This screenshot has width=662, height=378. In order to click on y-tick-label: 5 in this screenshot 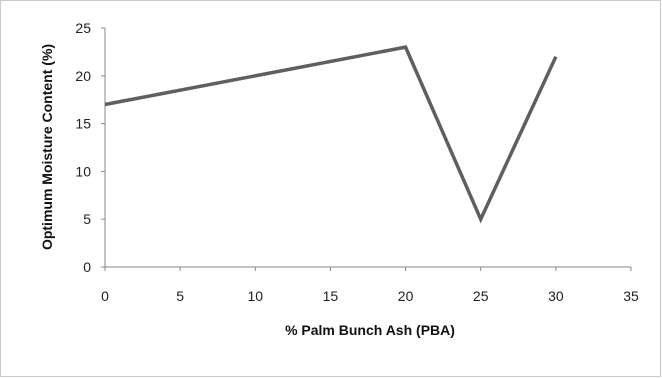, I will do `click(87, 219)`.